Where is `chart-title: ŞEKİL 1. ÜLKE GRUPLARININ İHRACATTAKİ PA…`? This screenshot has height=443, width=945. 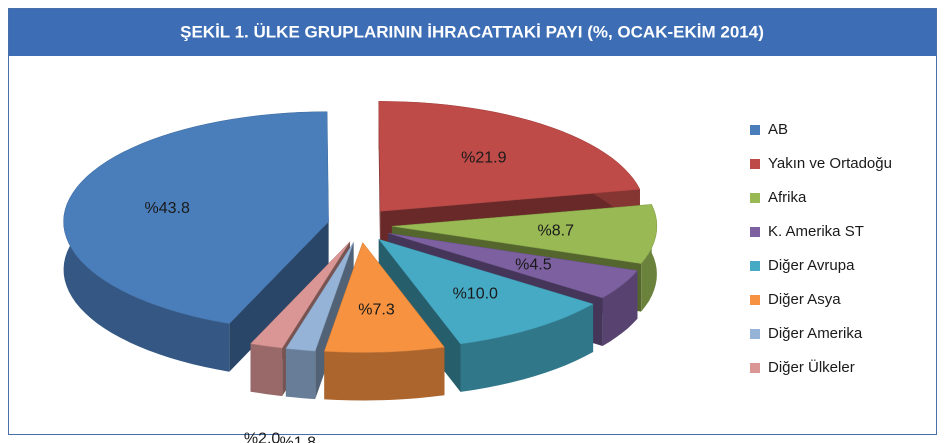
chart-title: ŞEKİL 1. ÜLKE GRUPLARININ İHRACATTAKİ PA… is located at coordinates (472, 31).